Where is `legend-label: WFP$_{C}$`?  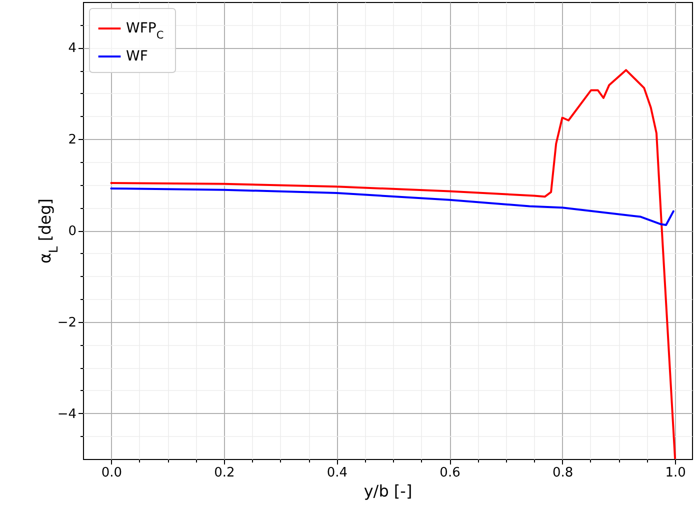
legend-label: WFP$_{C}$ is located at coordinates (145, 31).